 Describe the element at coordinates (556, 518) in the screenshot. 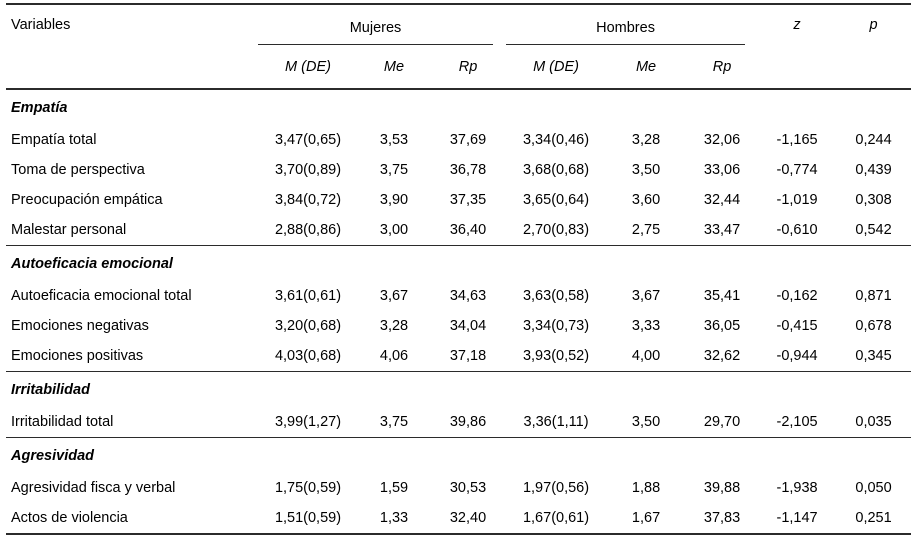

I see `cell-value: 1,67(0,61)` at that location.